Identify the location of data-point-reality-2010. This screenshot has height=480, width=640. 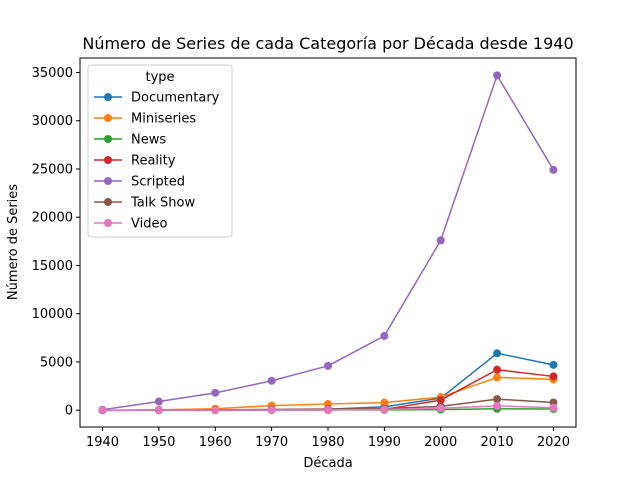
(497, 369).